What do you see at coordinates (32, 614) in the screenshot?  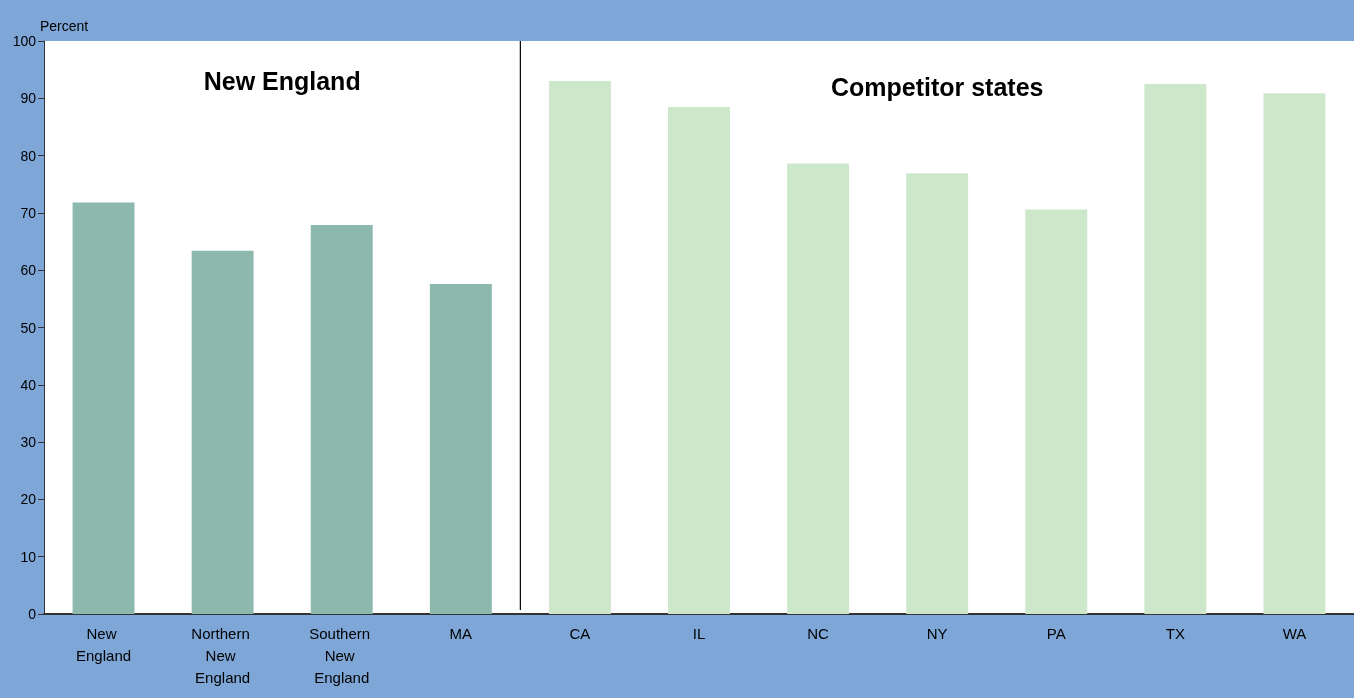 I see `y-tick-label: 0` at bounding box center [32, 614].